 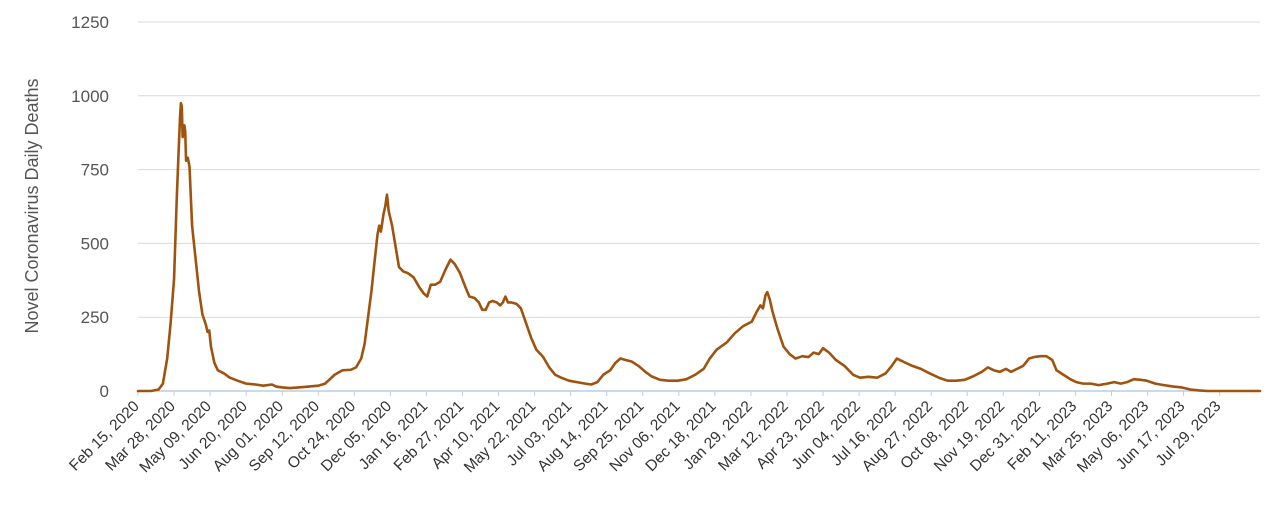 I want to click on y-tick-label: 500, so click(x=95, y=243).